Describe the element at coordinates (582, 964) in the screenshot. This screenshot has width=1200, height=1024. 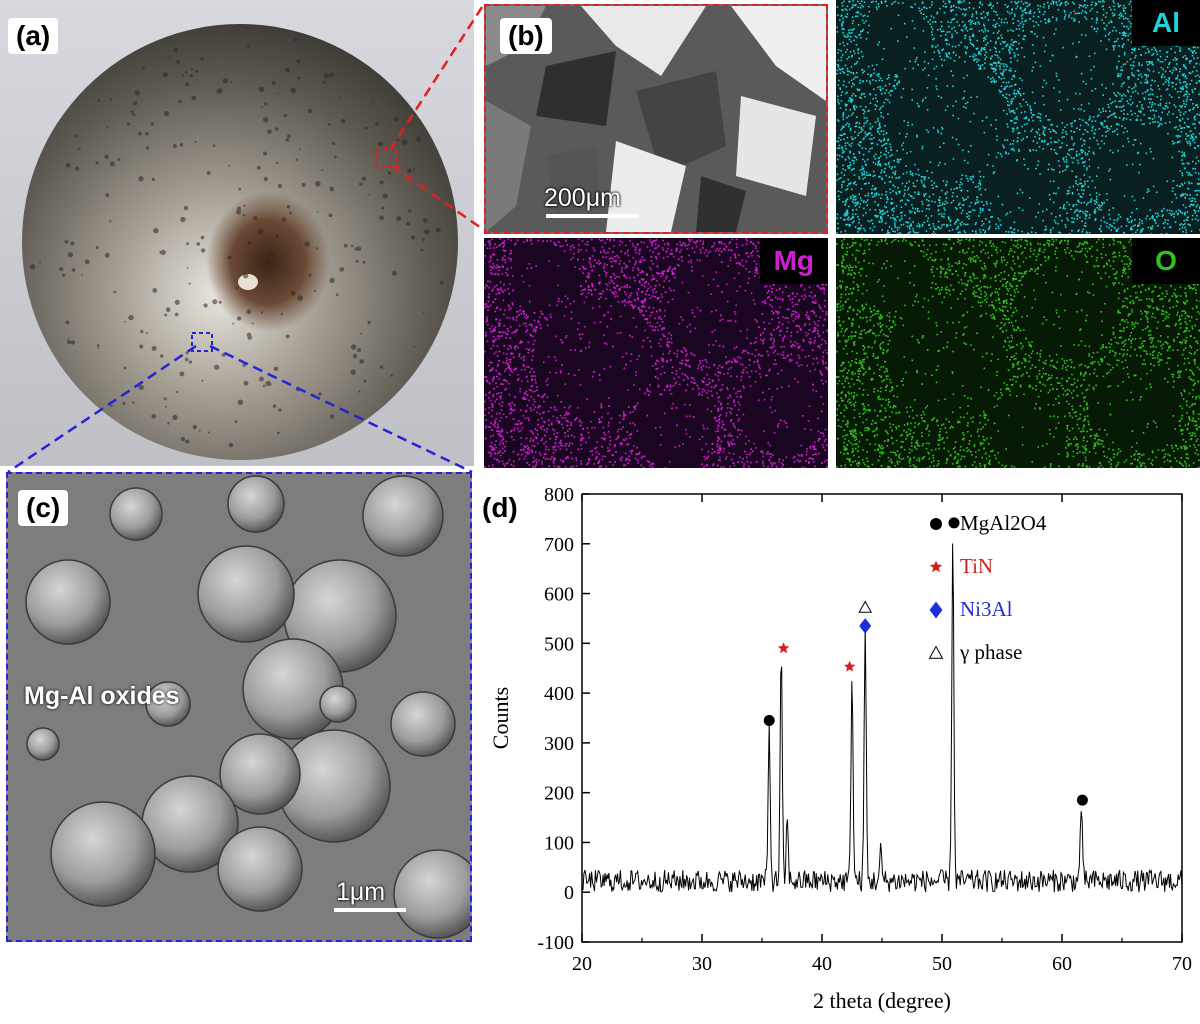
I see `x-tick-label: 20` at that location.